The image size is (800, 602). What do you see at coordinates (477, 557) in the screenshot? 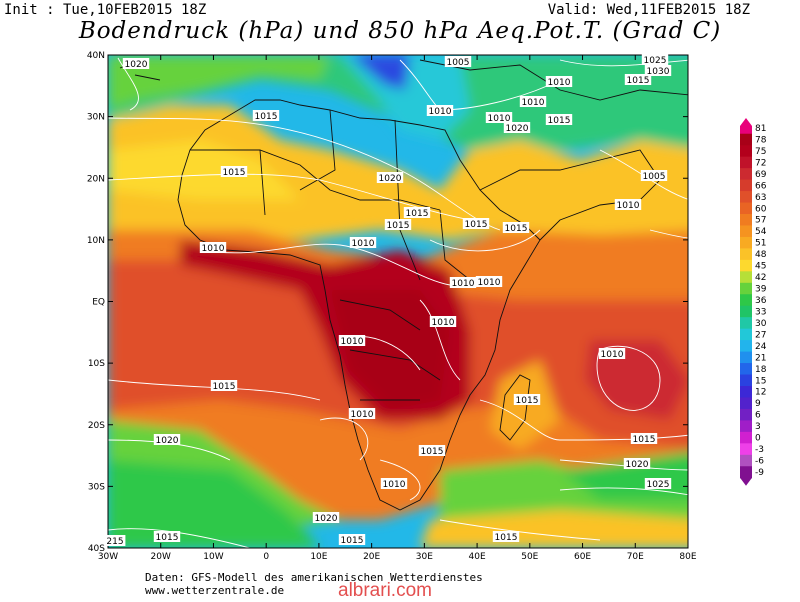
I see `lon-label: 40E` at bounding box center [477, 557].